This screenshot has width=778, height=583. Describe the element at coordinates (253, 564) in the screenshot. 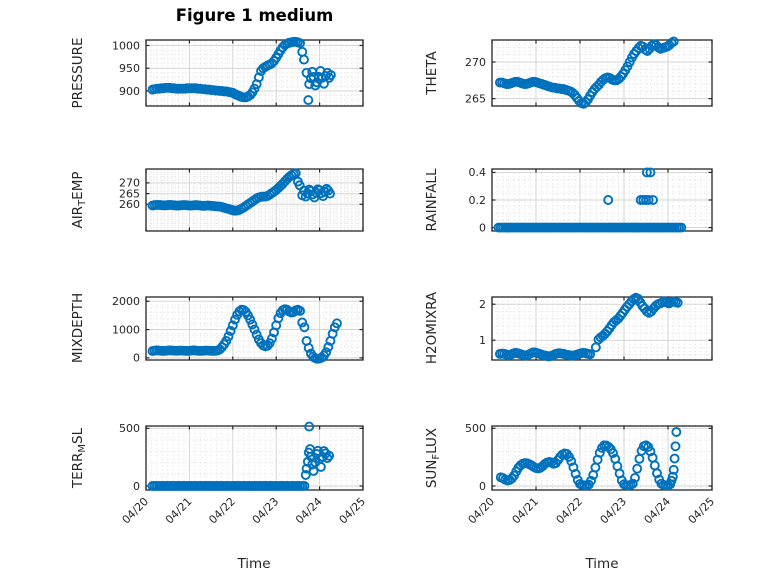

I see `x-axis-label-time-left: Time` at that location.